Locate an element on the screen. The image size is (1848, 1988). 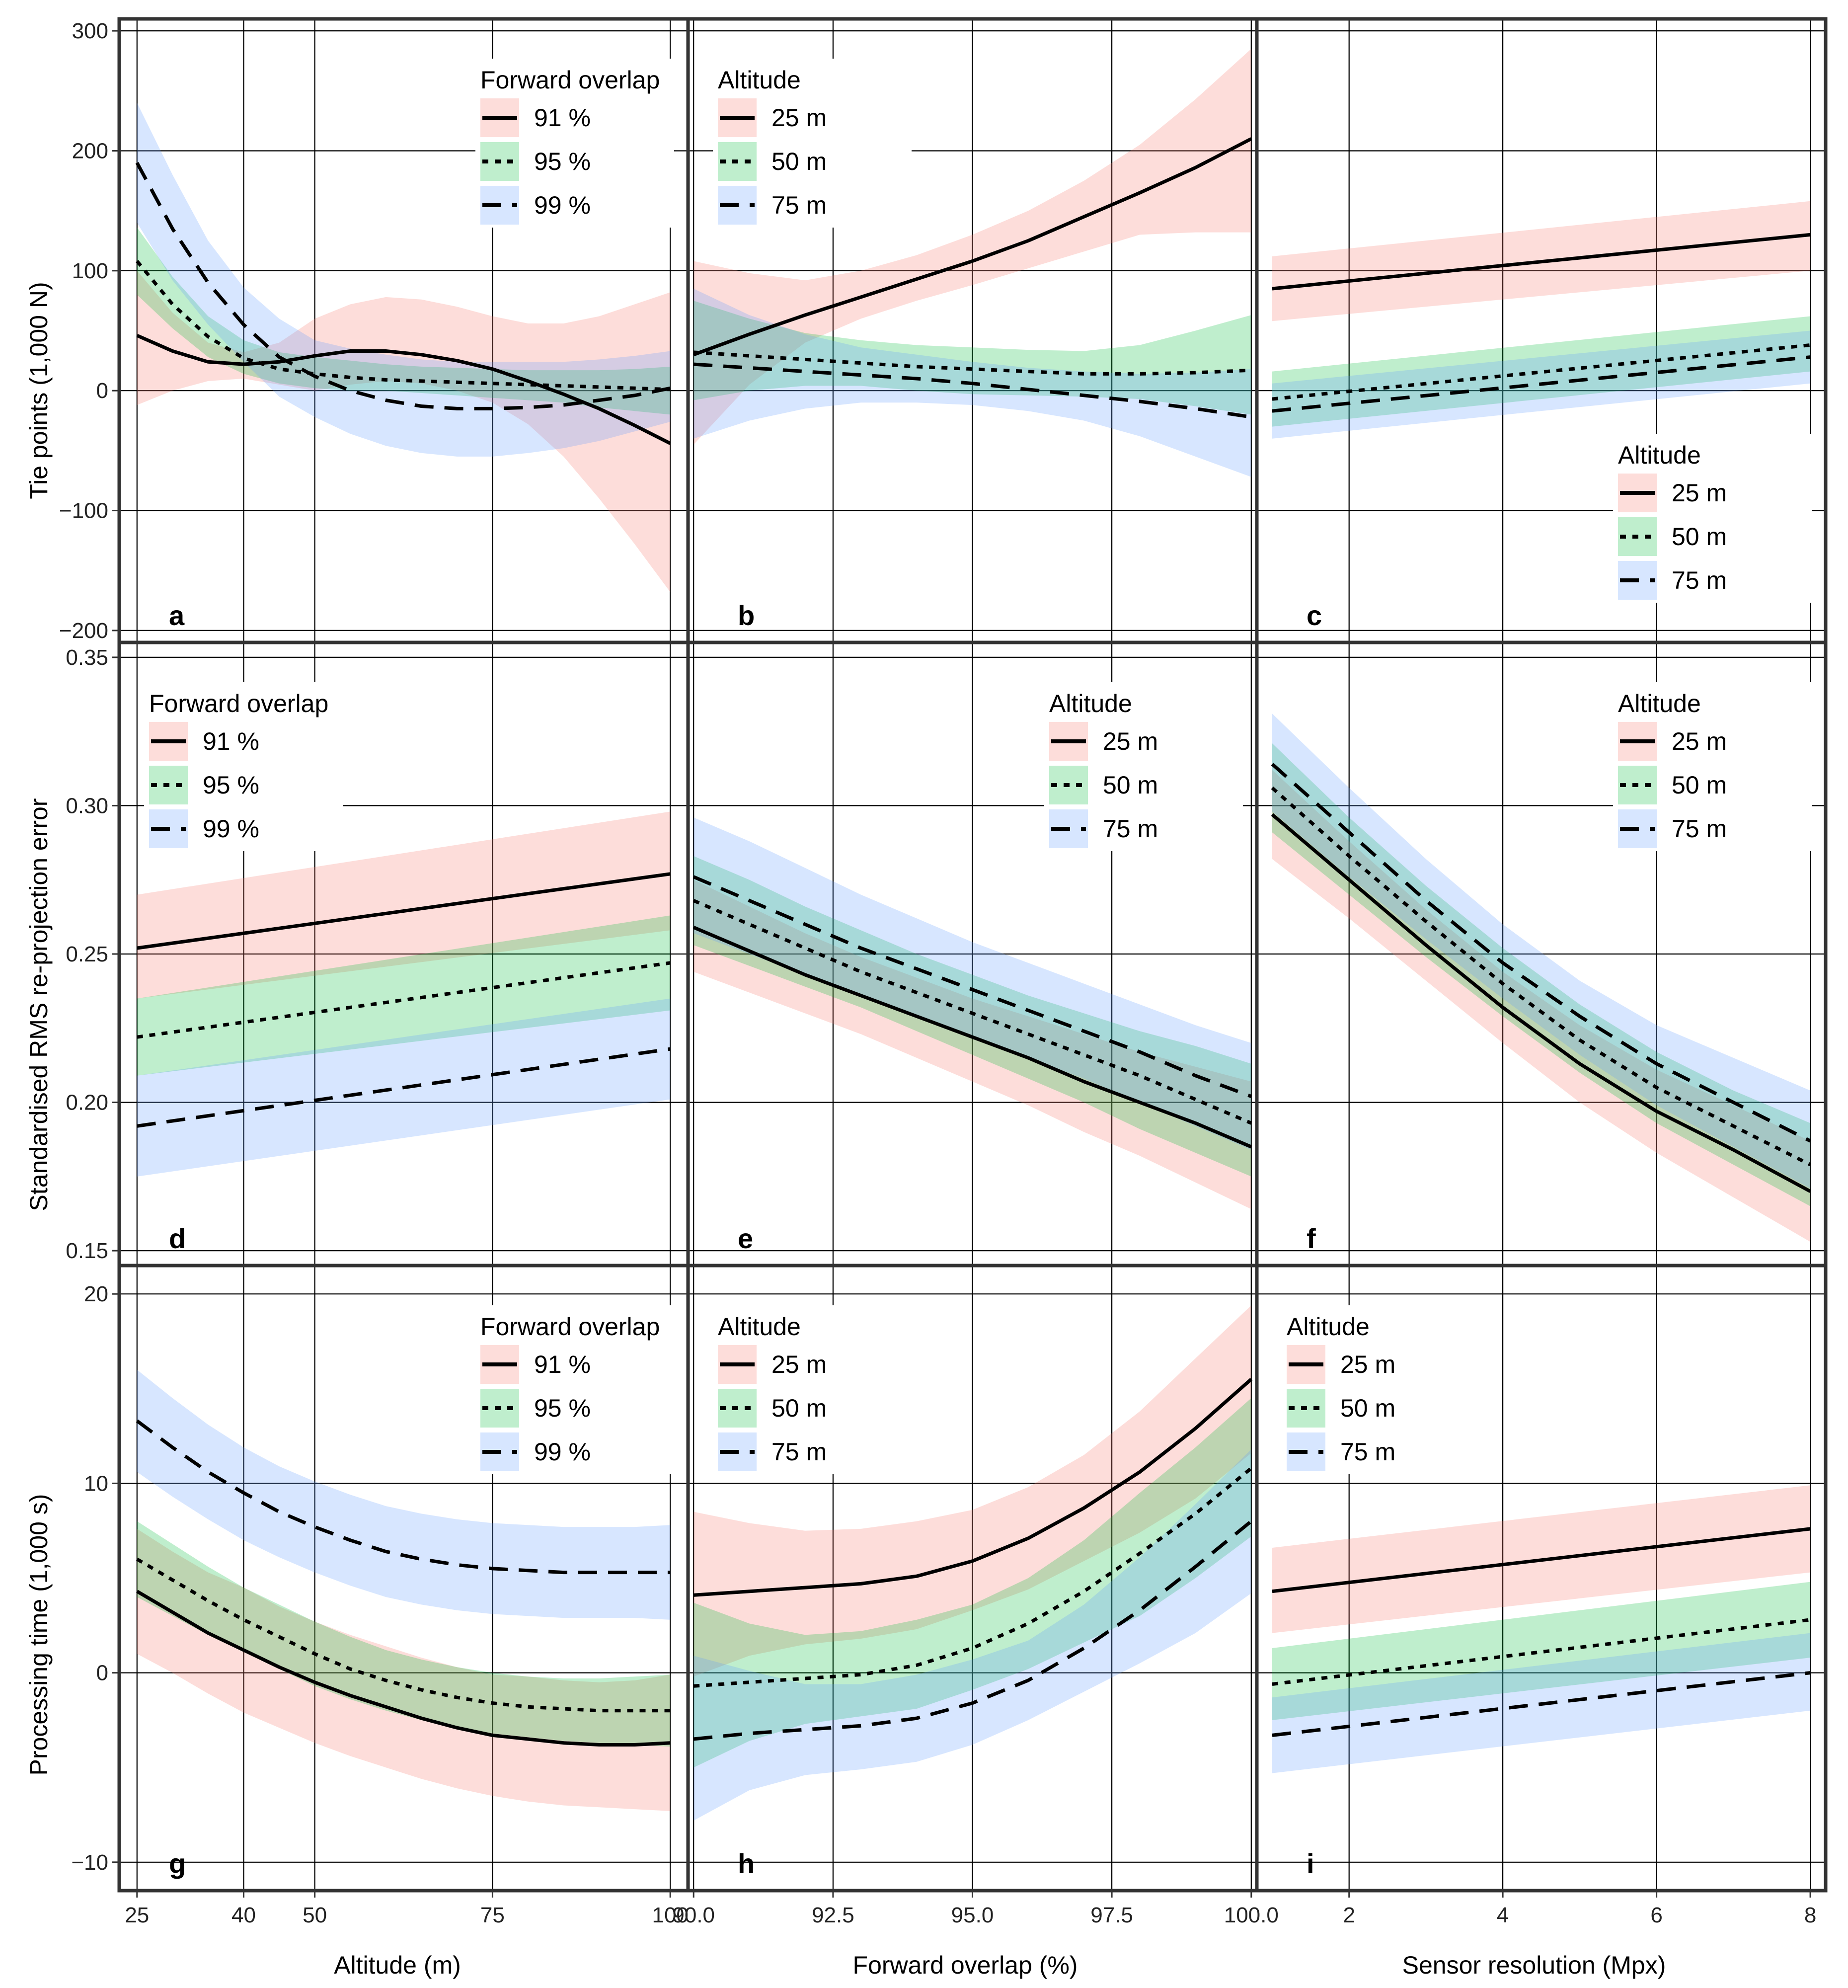
y-tick-label: −10 is located at coordinates (89, 1863).